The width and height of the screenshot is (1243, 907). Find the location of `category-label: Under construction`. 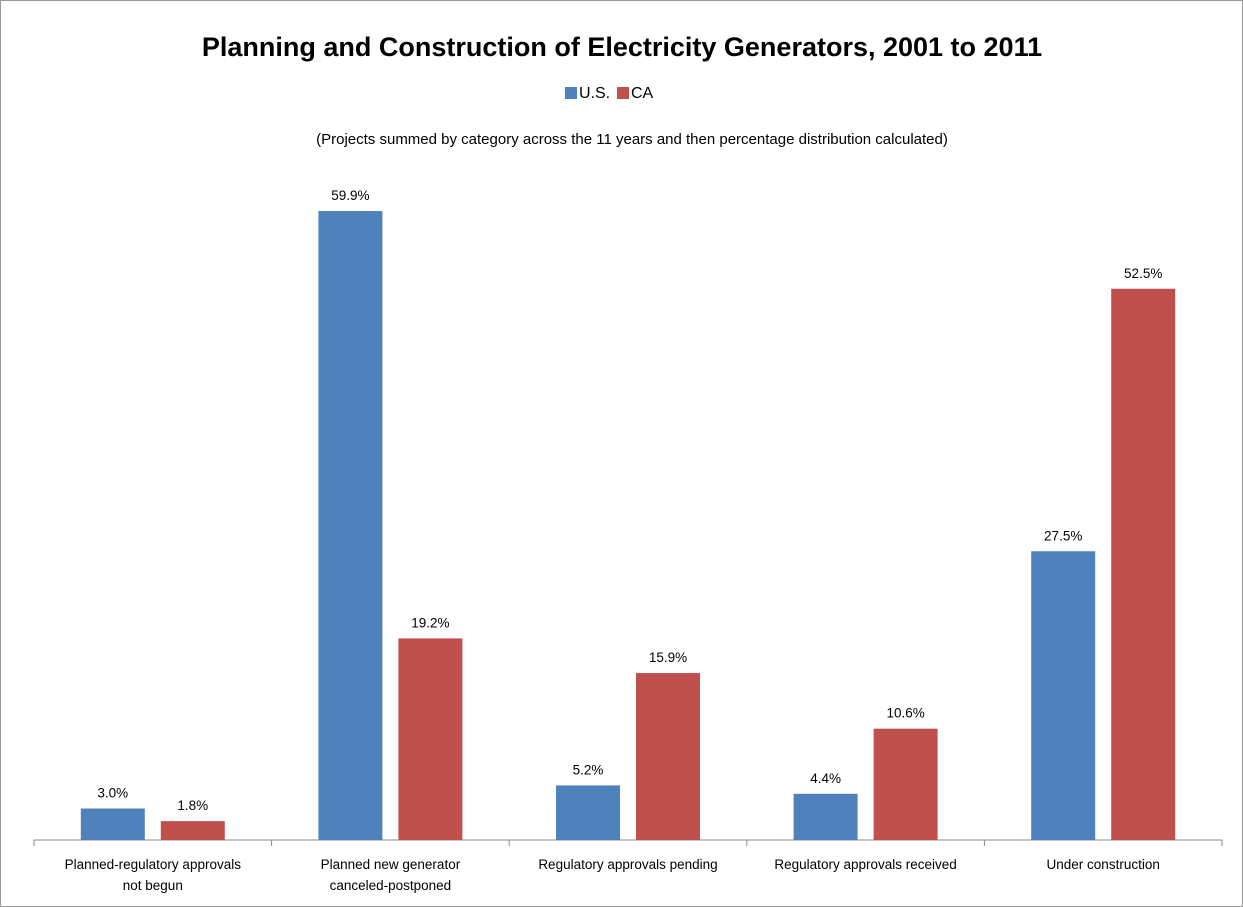

category-label: Under construction is located at coordinates (1103, 864).